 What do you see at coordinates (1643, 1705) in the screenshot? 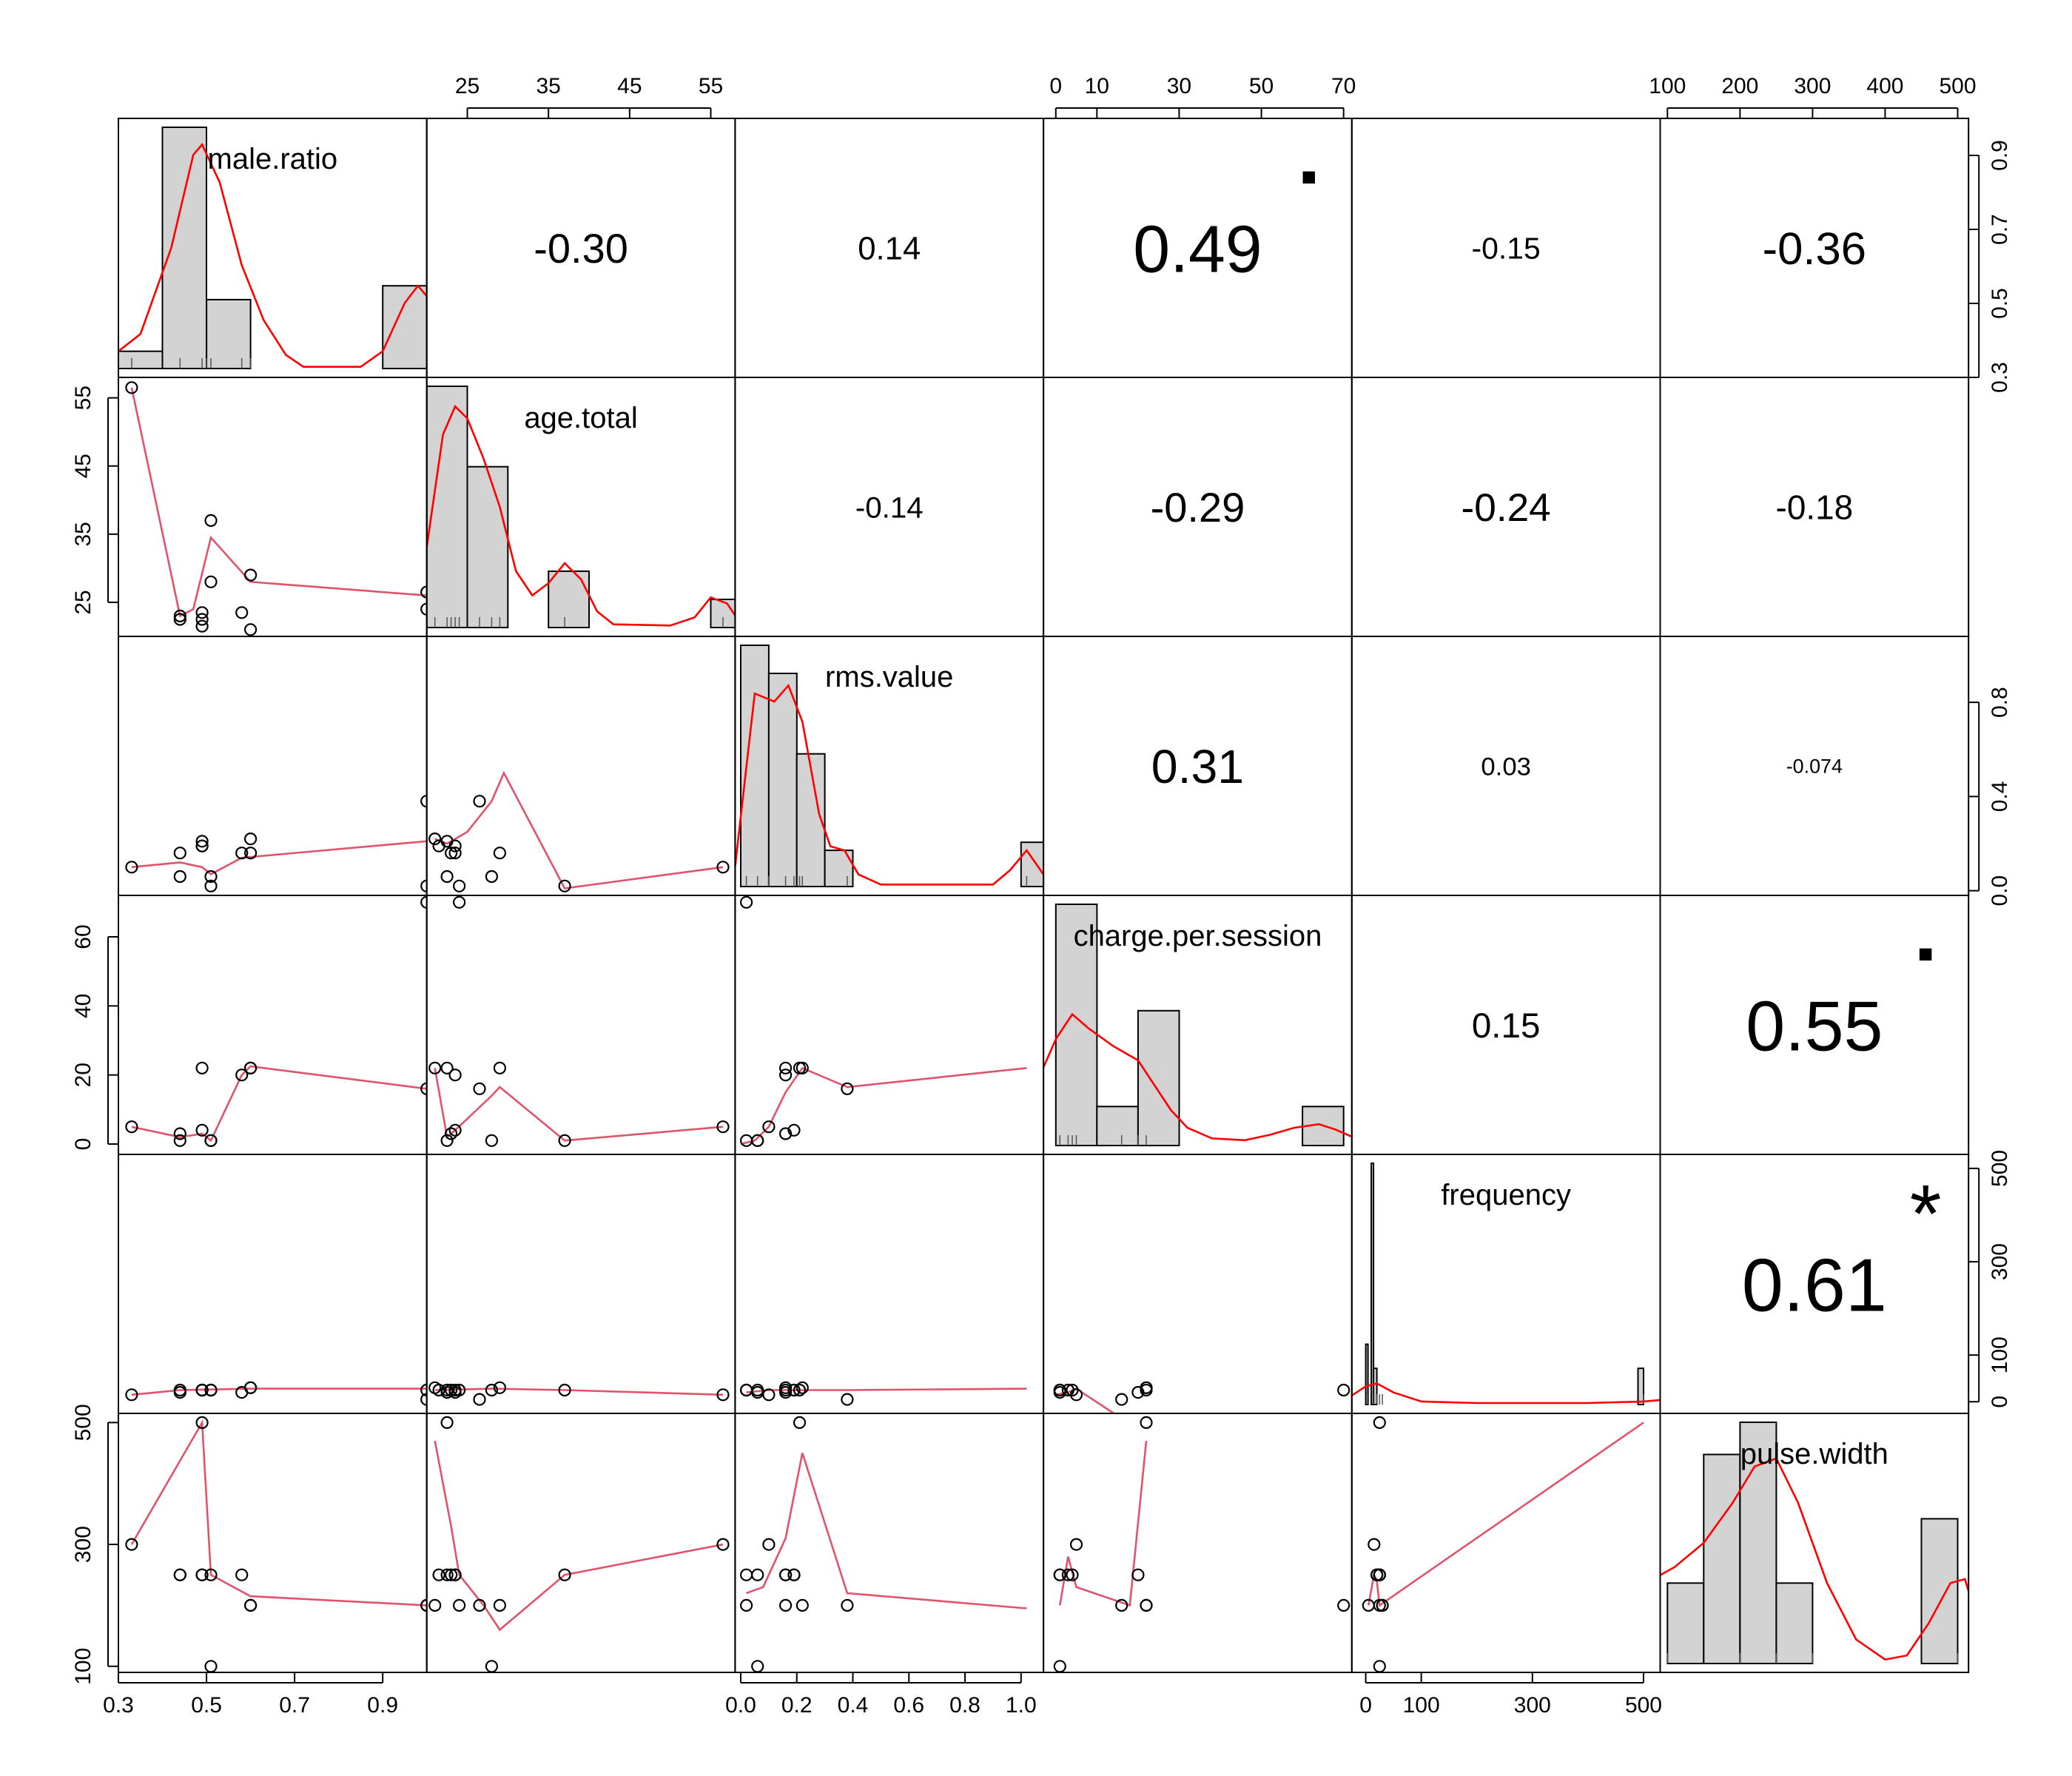
I see `axis-tick-label: 500` at bounding box center [1643, 1705].